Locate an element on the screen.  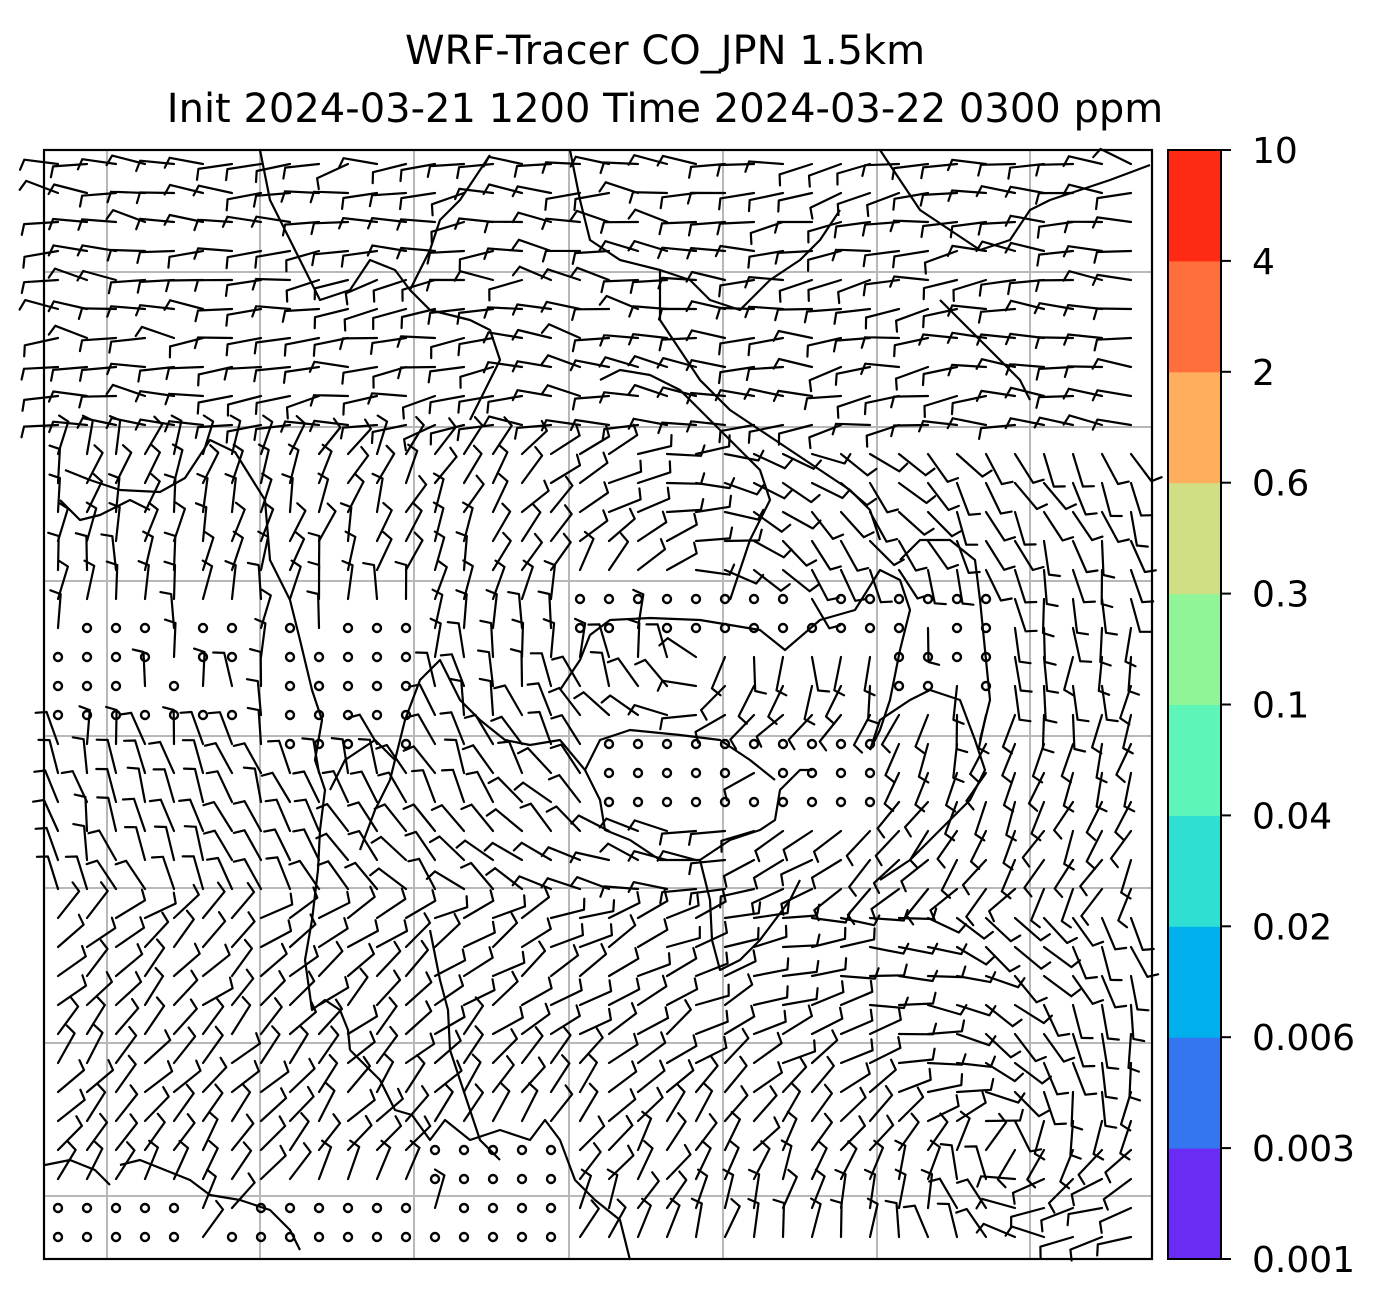
colorbar-segment is located at coordinates (1194, 316).